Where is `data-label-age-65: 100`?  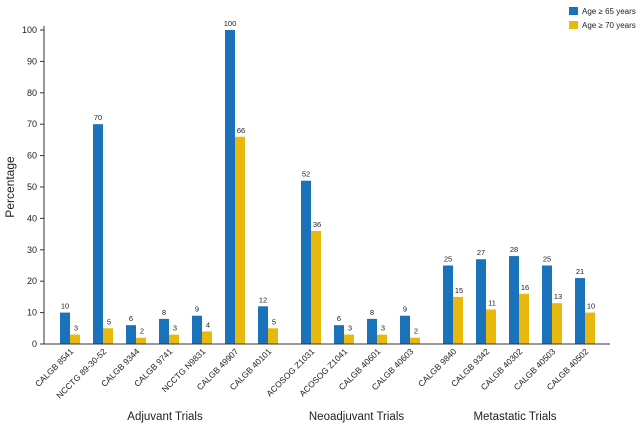 data-label-age-65: 100 is located at coordinates (230, 23).